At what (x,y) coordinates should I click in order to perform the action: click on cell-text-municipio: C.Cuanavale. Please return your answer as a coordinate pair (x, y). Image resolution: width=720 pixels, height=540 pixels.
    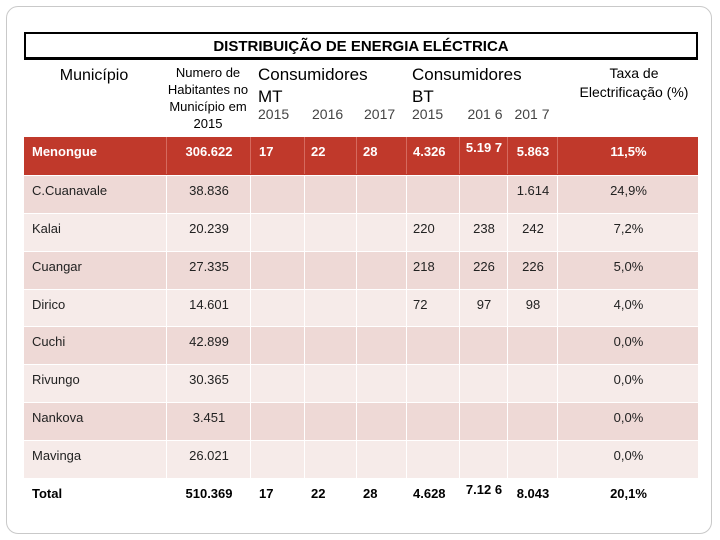
    Looking at the image, I should click on (70, 190).